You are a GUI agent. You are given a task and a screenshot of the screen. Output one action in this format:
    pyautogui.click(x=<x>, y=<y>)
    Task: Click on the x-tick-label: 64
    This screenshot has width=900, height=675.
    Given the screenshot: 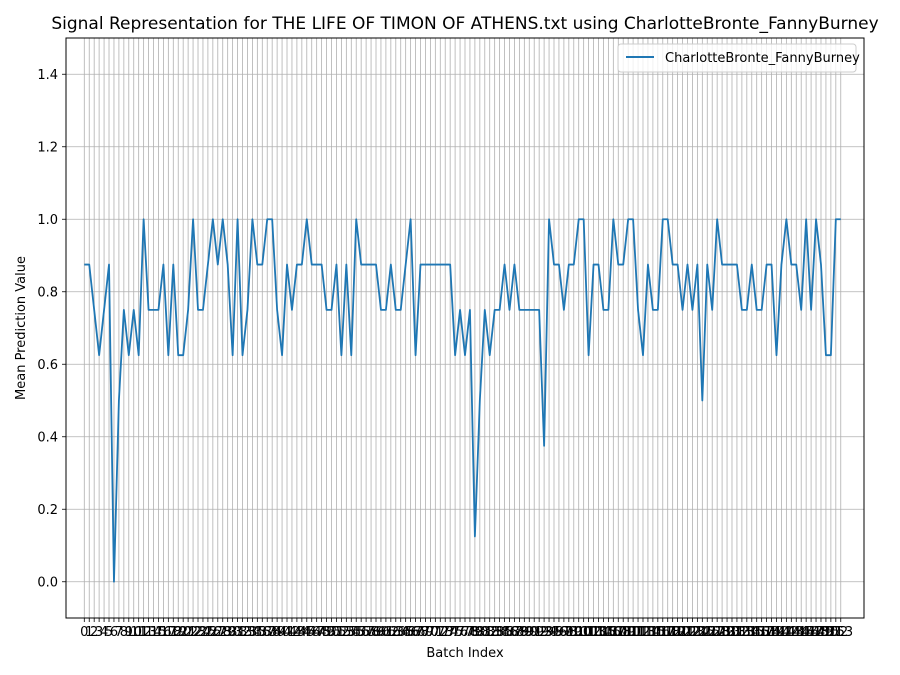 What is the action you would take?
    pyautogui.click(x=400, y=632)
    